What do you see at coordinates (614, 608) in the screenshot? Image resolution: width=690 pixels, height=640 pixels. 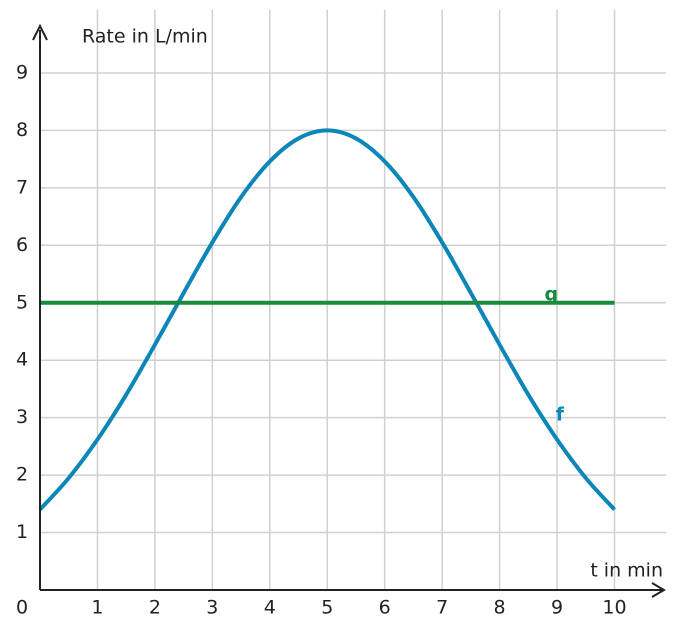 I see `x-tick-label: 10` at bounding box center [614, 608].